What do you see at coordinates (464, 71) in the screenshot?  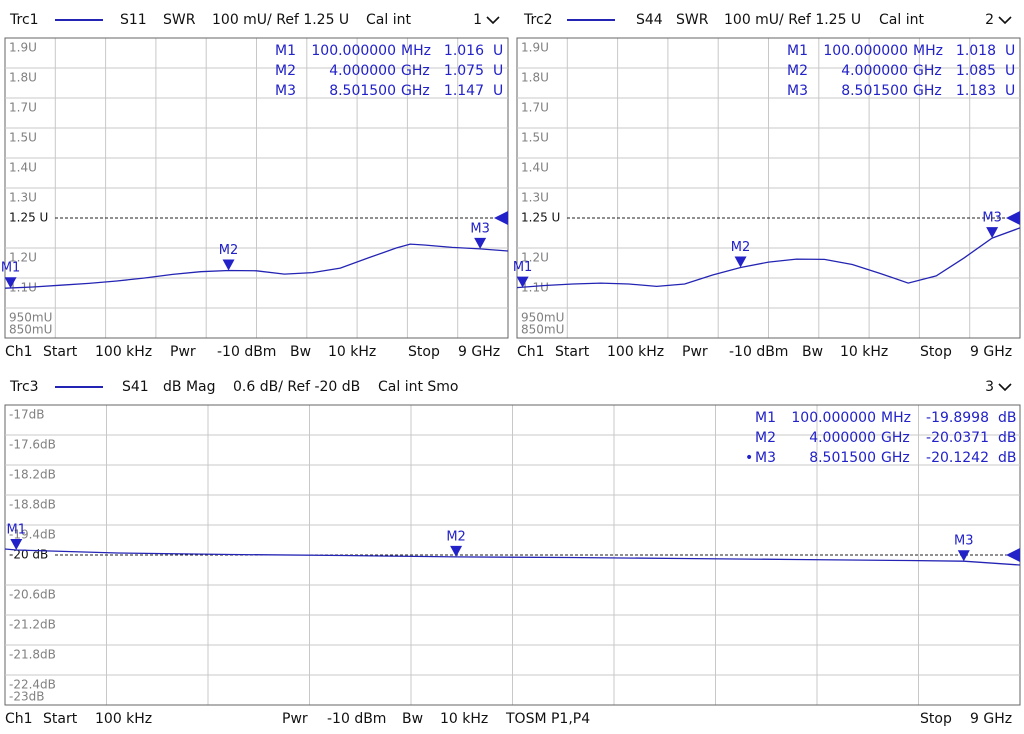 I see `marker-table-value: 1.075` at bounding box center [464, 71].